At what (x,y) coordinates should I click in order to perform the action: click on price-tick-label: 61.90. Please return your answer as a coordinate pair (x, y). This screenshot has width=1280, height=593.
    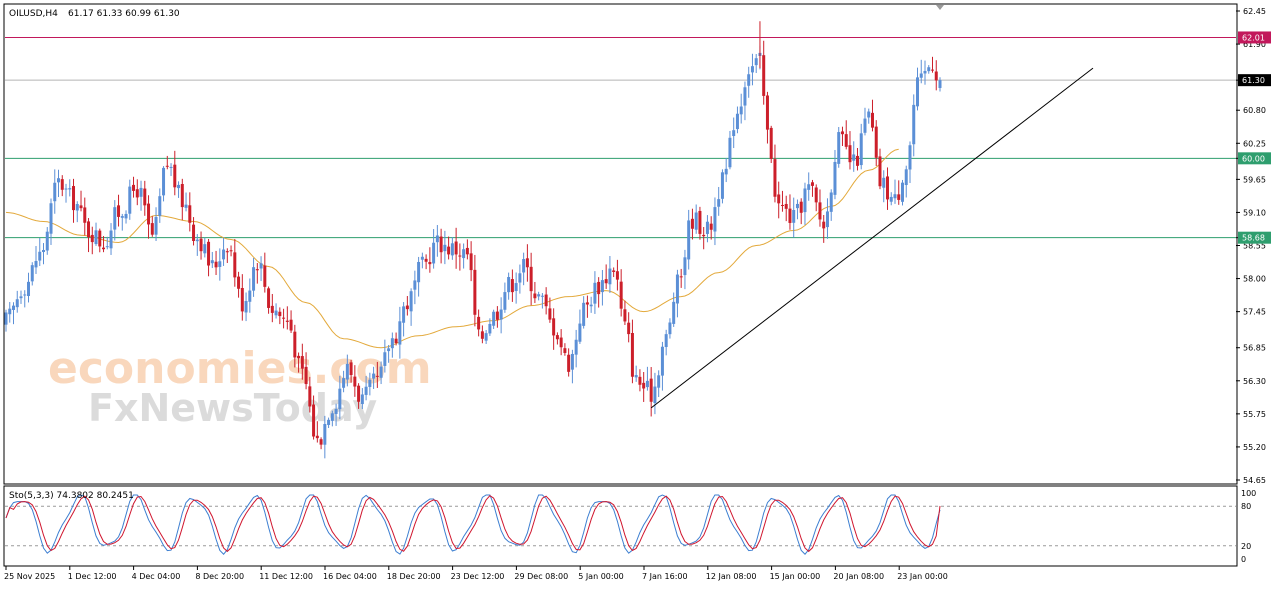
    Looking at the image, I should click on (1254, 44).